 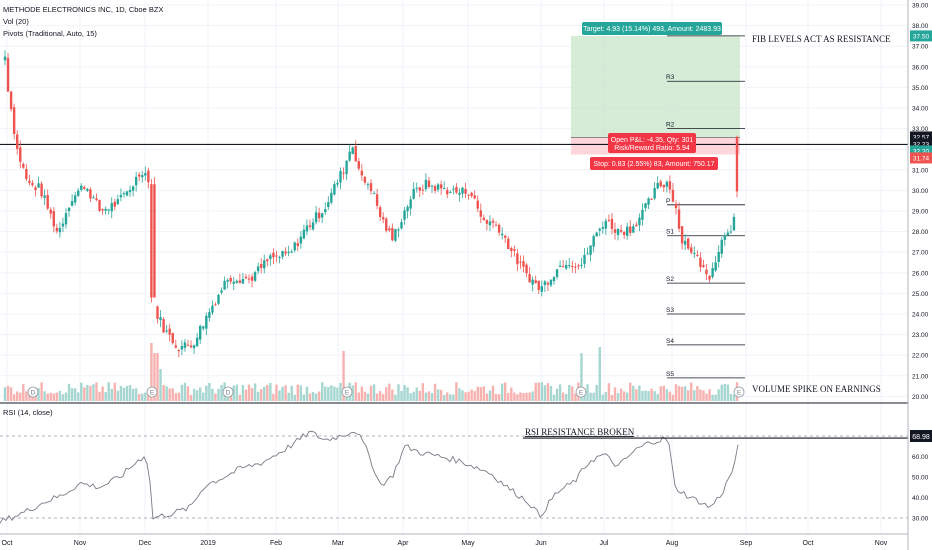 I want to click on pnl-label-bg, so click(x=652, y=143).